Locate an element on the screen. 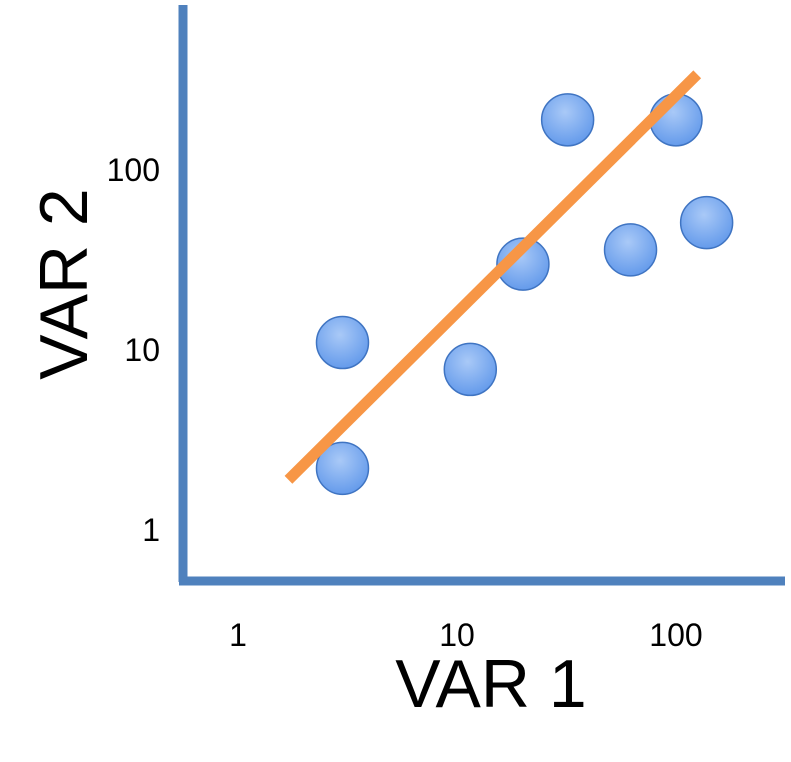 The height and width of the screenshot is (762, 791). y-tick-label-10: 10 is located at coordinates (142, 350).